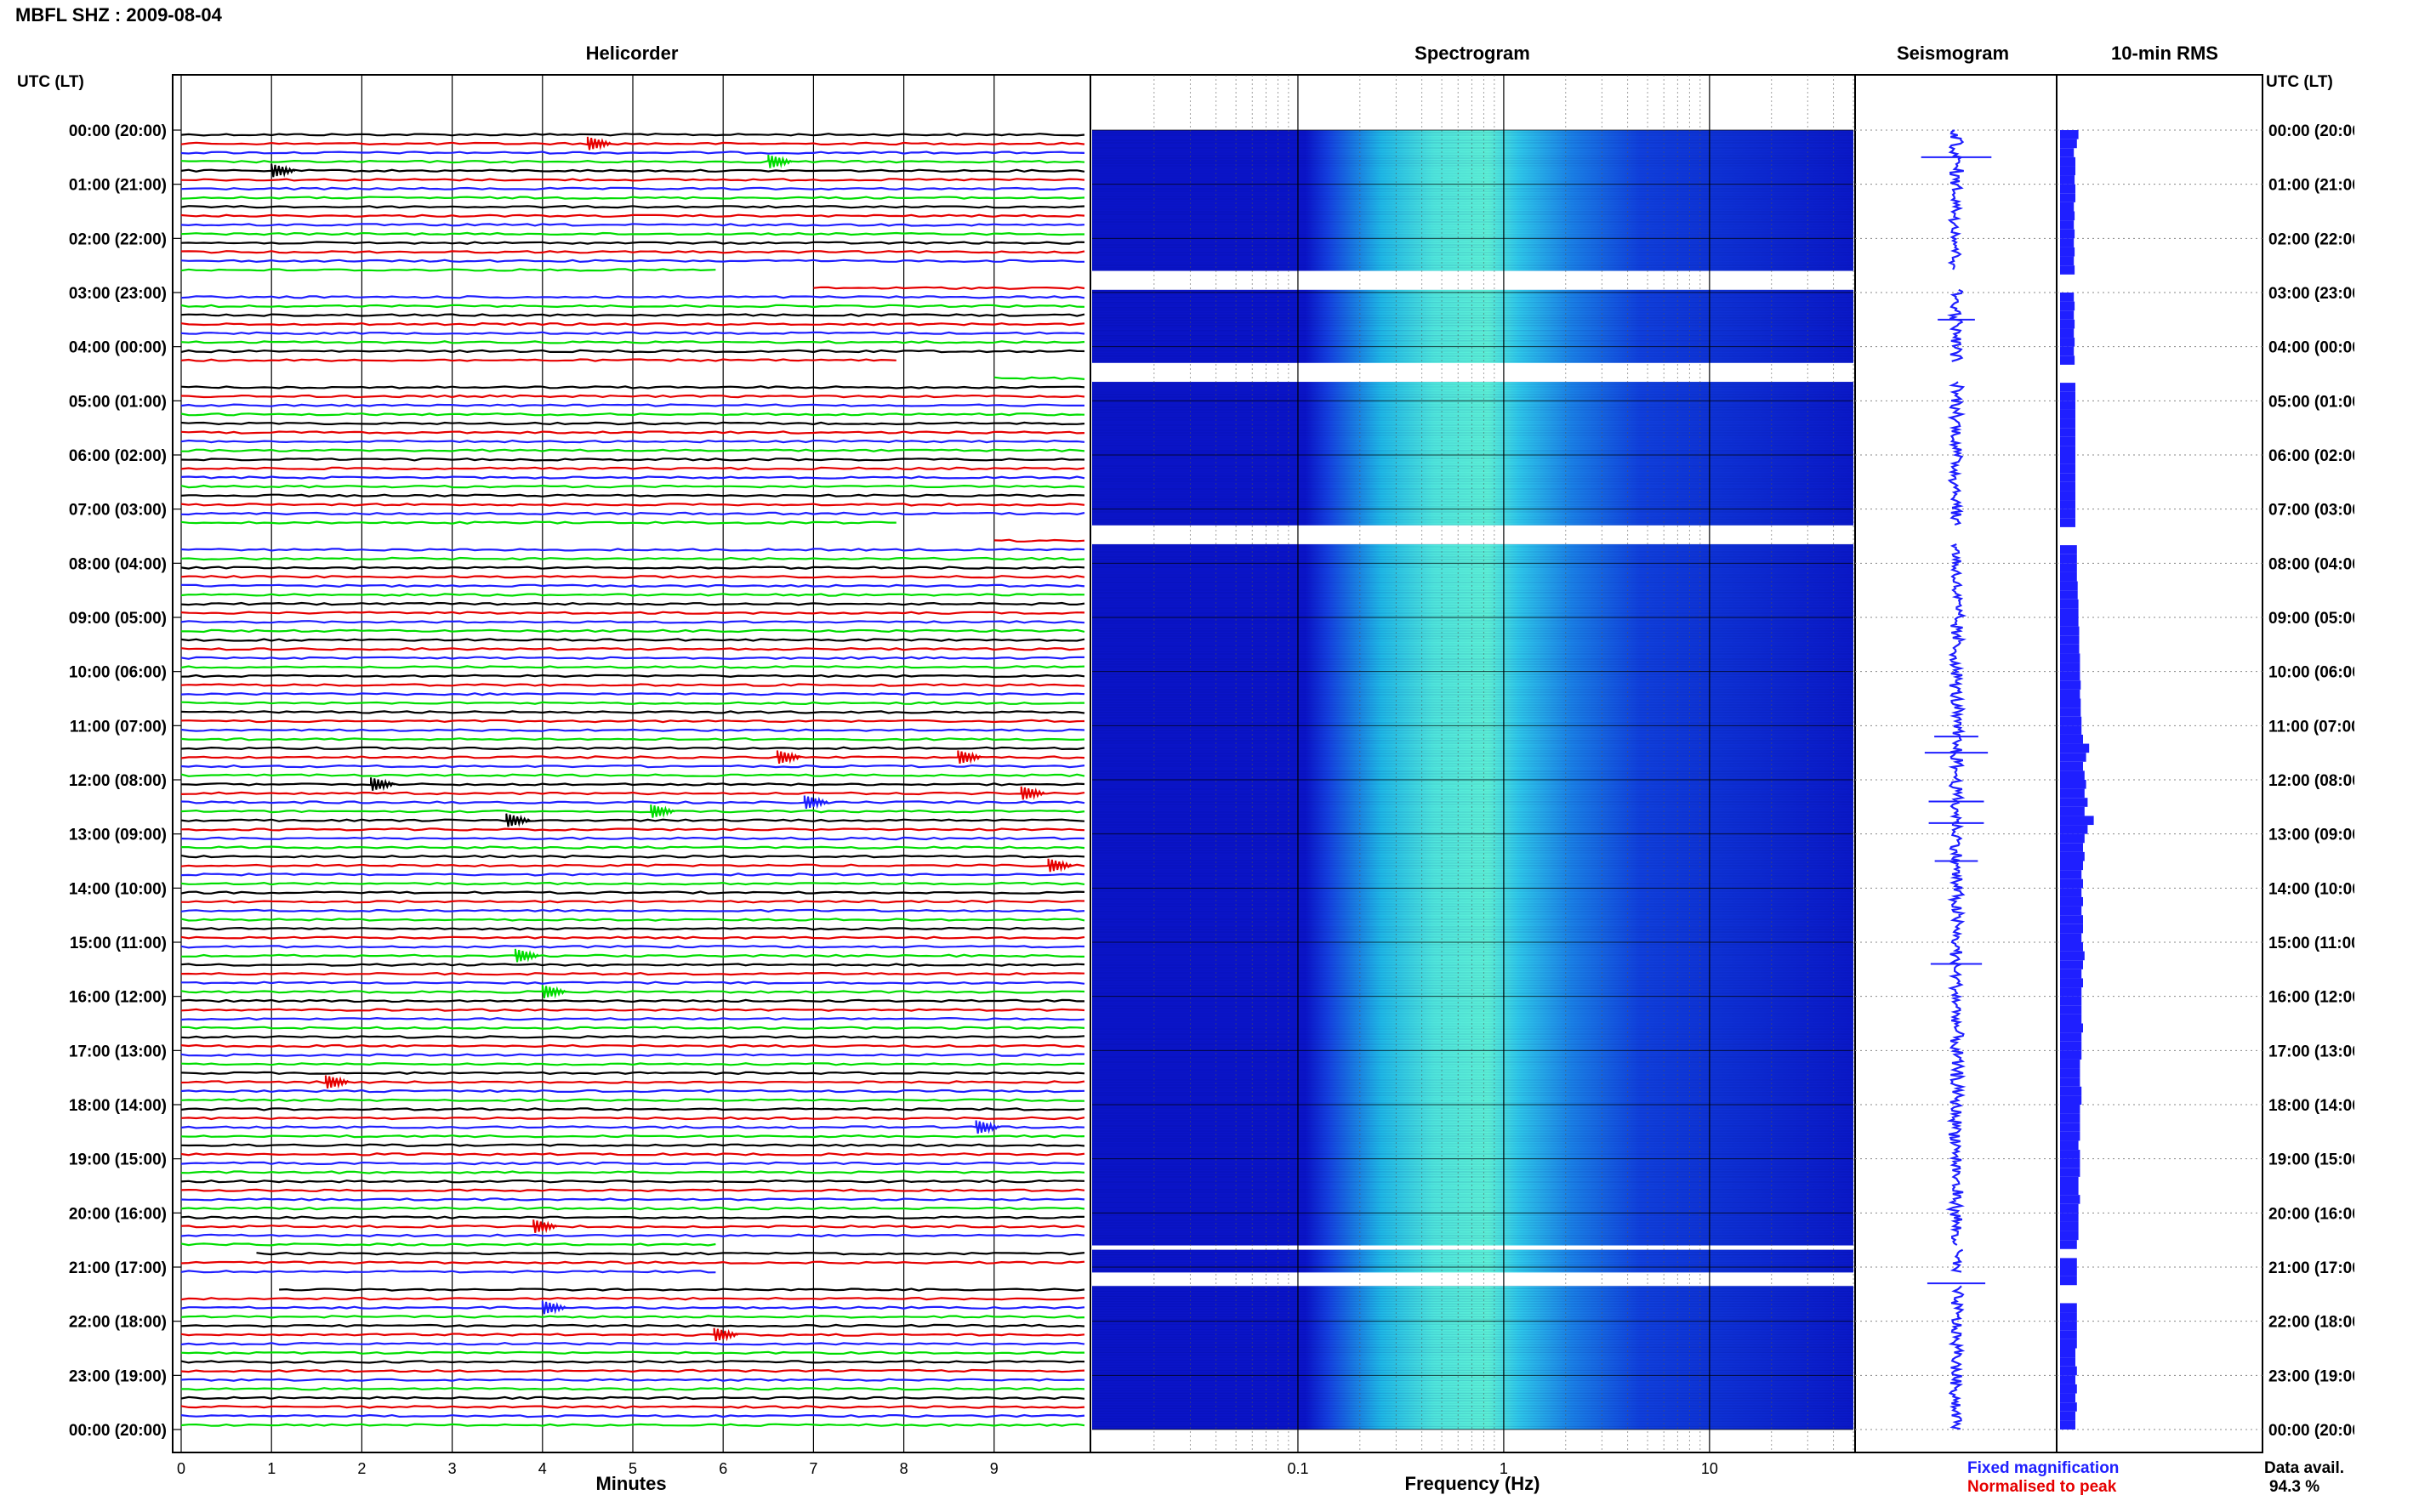 Image resolution: width=2419 pixels, height=1512 pixels. I want to click on hour-label-right: 06:00 (02:00), so click(2317, 456).